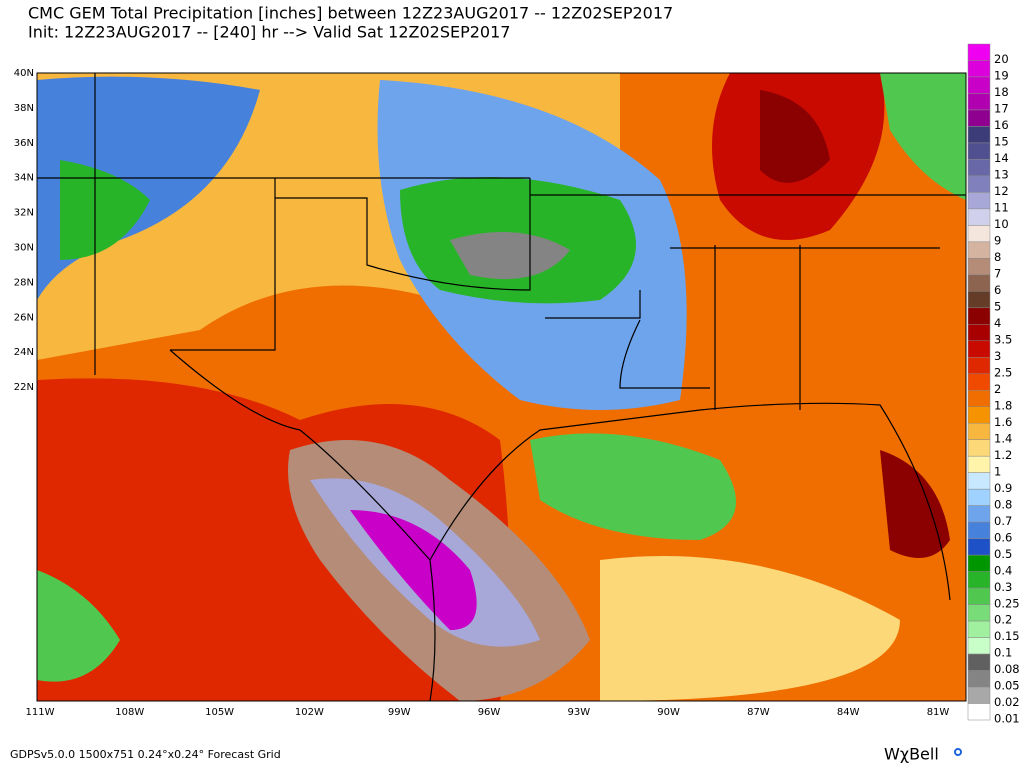 The width and height of the screenshot is (1024, 768). I want to click on legend-label: 12, so click(1001, 191).